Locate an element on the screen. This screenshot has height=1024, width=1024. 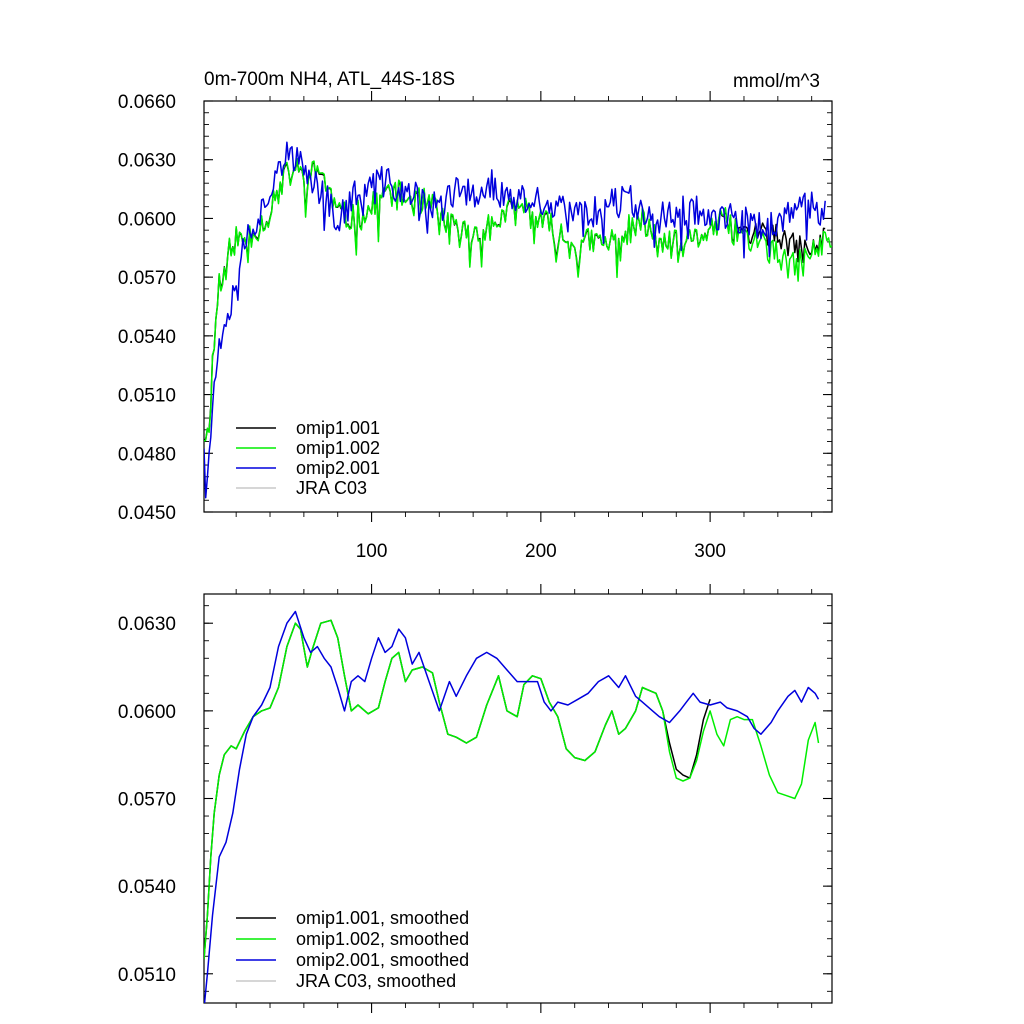
top-xtick-label: 300 is located at coordinates (710, 551).